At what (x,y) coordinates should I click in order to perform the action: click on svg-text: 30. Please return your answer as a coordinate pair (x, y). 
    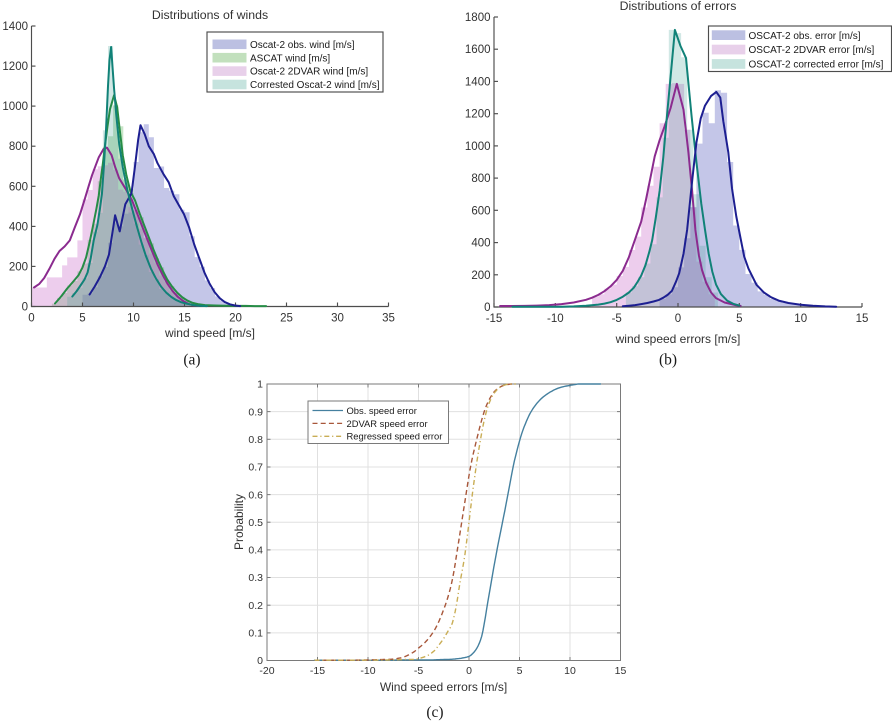
    Looking at the image, I should click on (337, 319).